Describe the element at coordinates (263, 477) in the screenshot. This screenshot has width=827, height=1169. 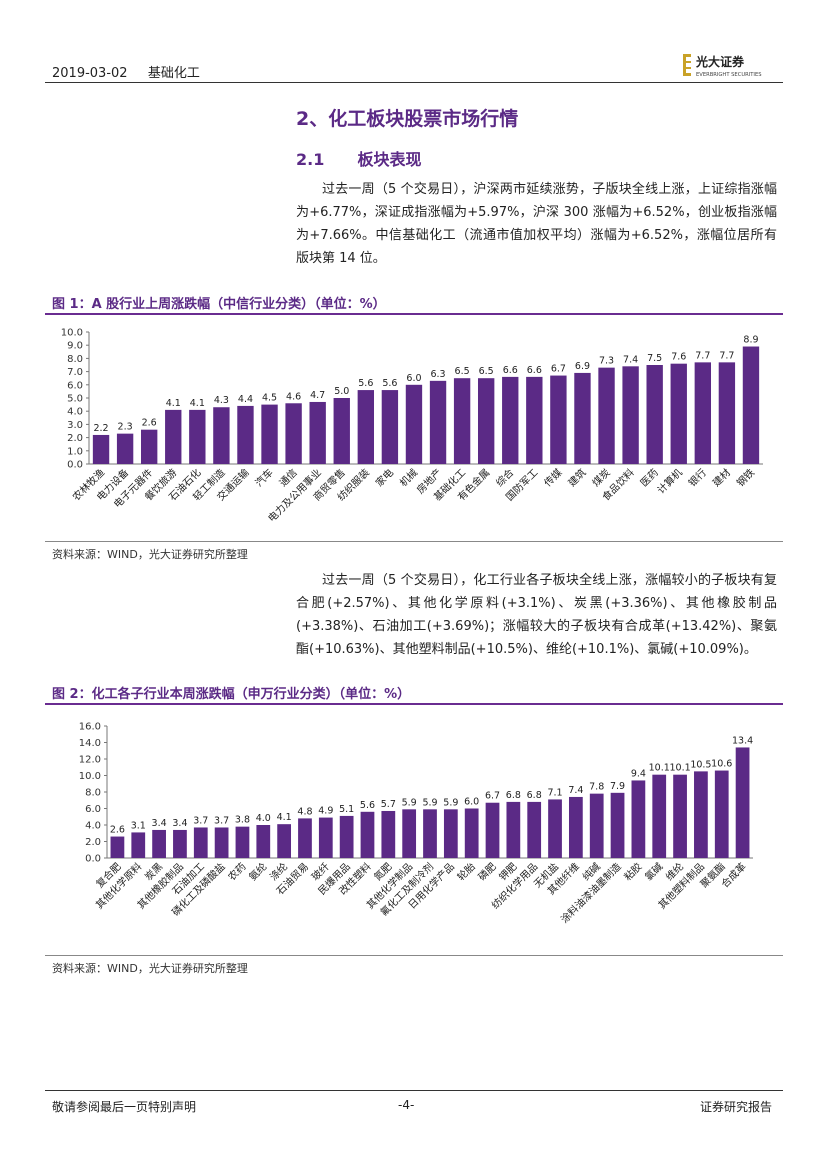
I see `category-label: 汽车` at that location.